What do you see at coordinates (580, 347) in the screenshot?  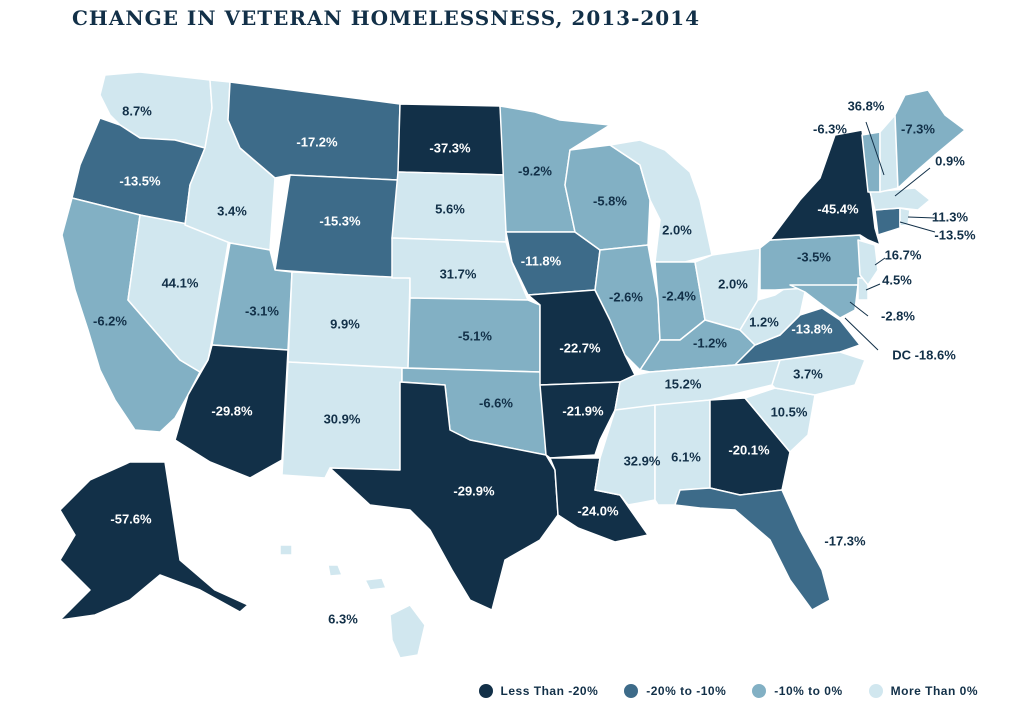 I see `state-label-mo: -22.7%` at bounding box center [580, 347].